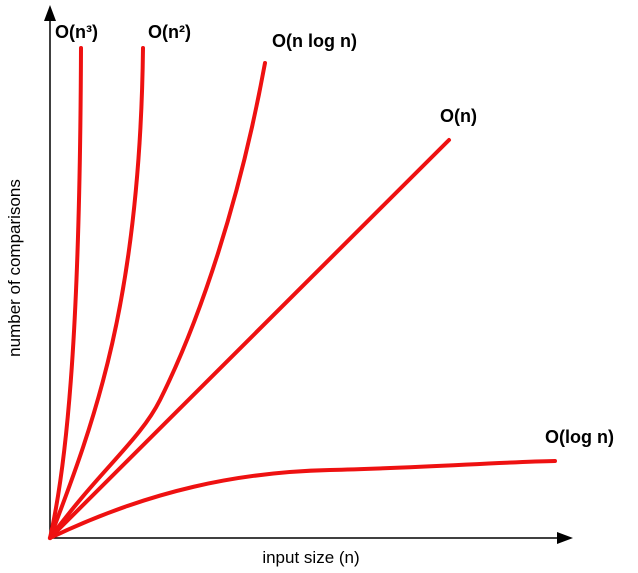 Image resolution: width=638 pixels, height=573 pixels. Describe the element at coordinates (310, 557) in the screenshot. I see `x-axis-label: input size (n)` at that location.